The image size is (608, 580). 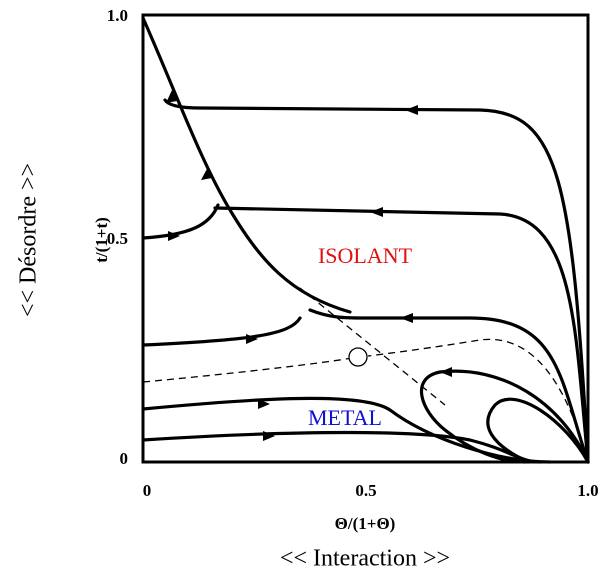 I want to click on y-tick-label: 0, so click(x=124, y=458).